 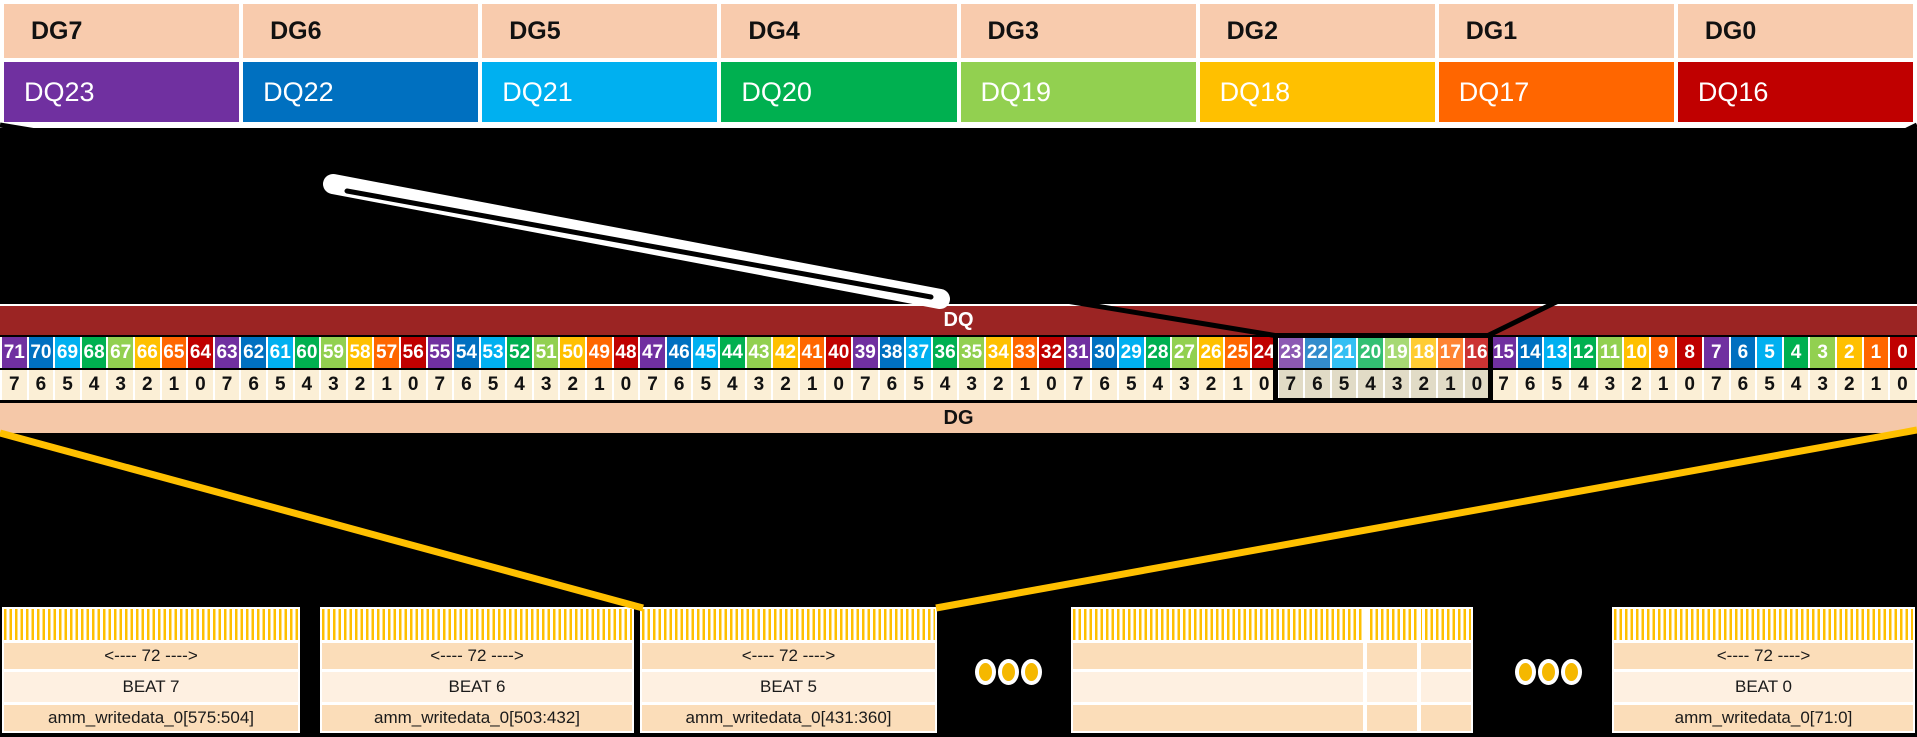 I want to click on signal-label: amm_writedata_0[575:504], so click(x=151, y=718).